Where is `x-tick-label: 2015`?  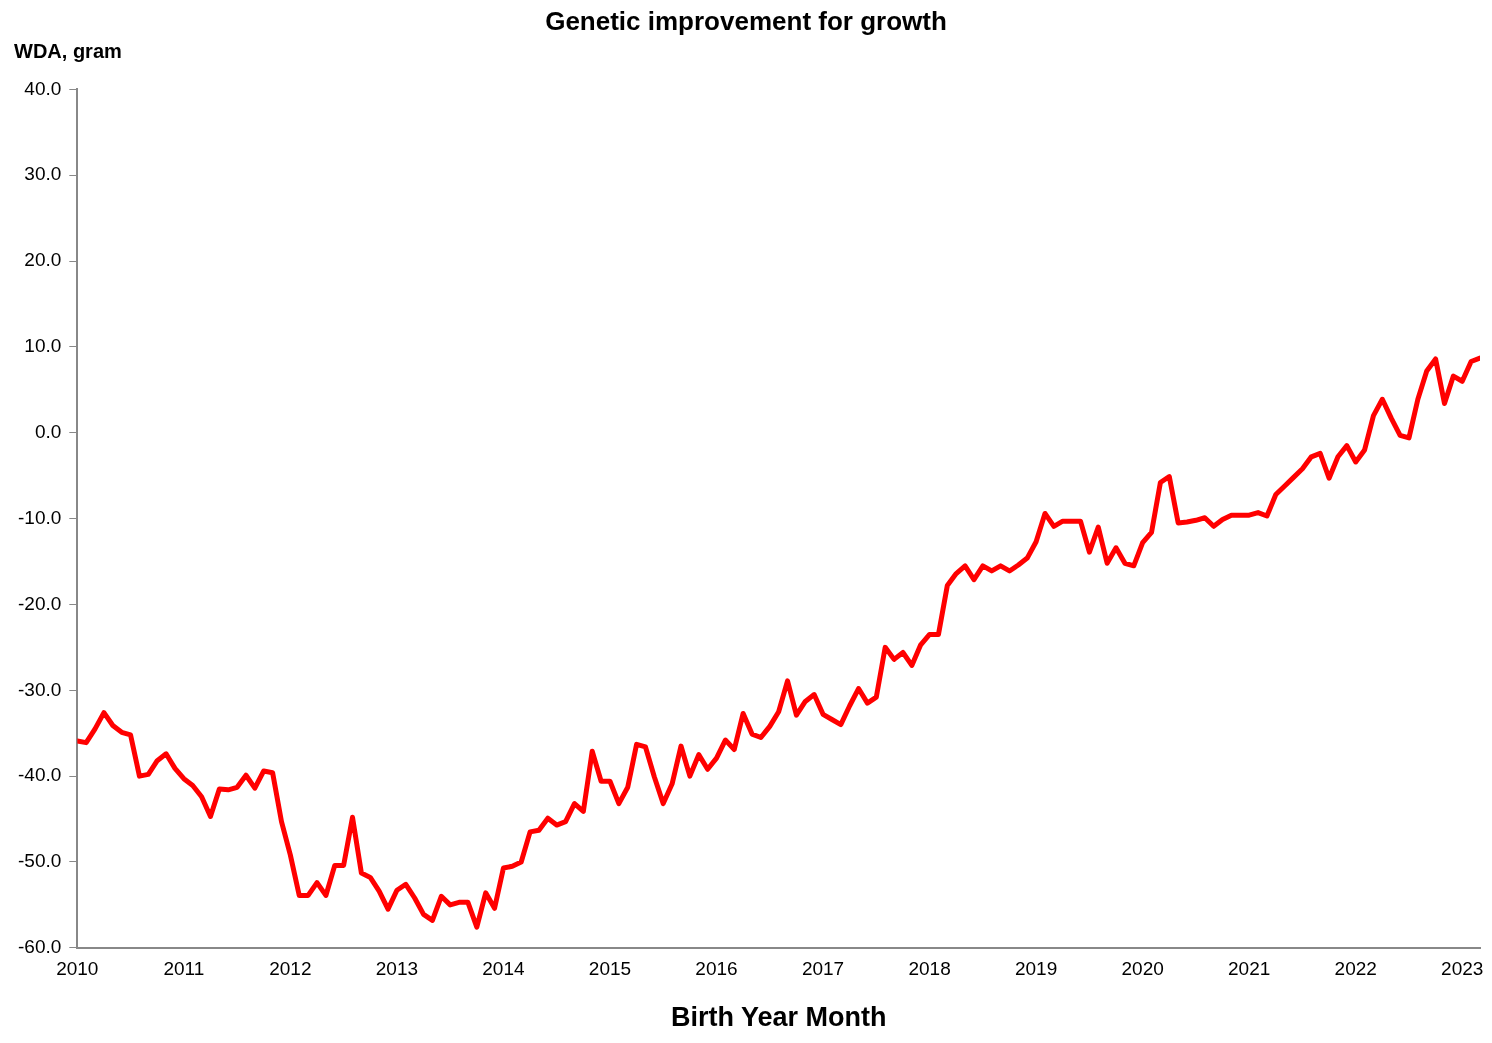
x-tick-label: 2015 is located at coordinates (610, 969).